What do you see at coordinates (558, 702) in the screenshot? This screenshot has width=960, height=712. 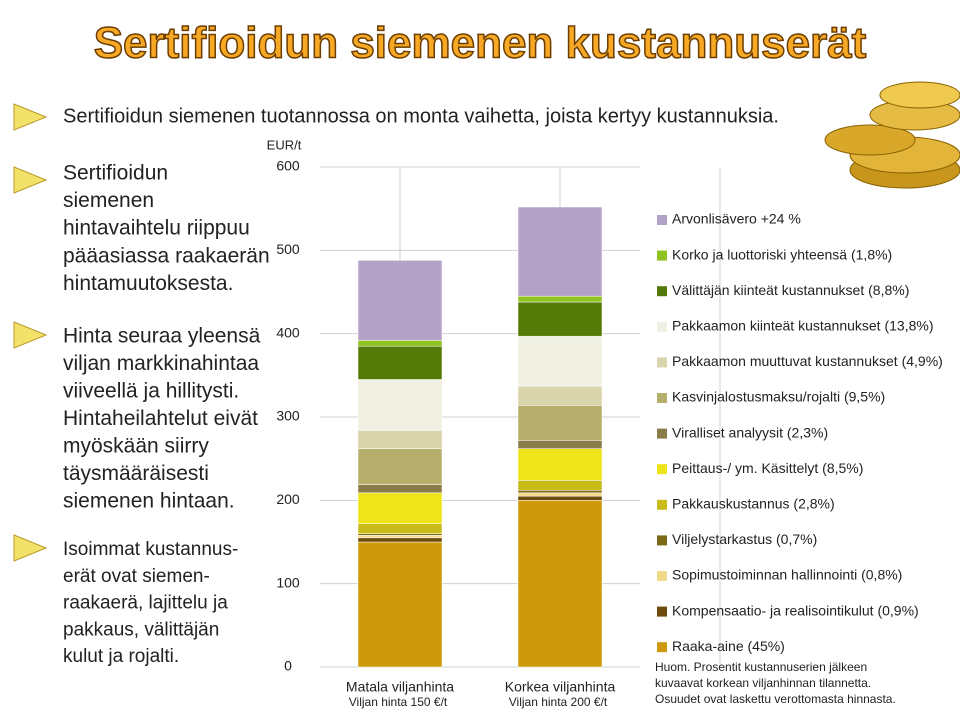 I see `x-tick-note: Viljan hinta 200 €/t` at bounding box center [558, 702].